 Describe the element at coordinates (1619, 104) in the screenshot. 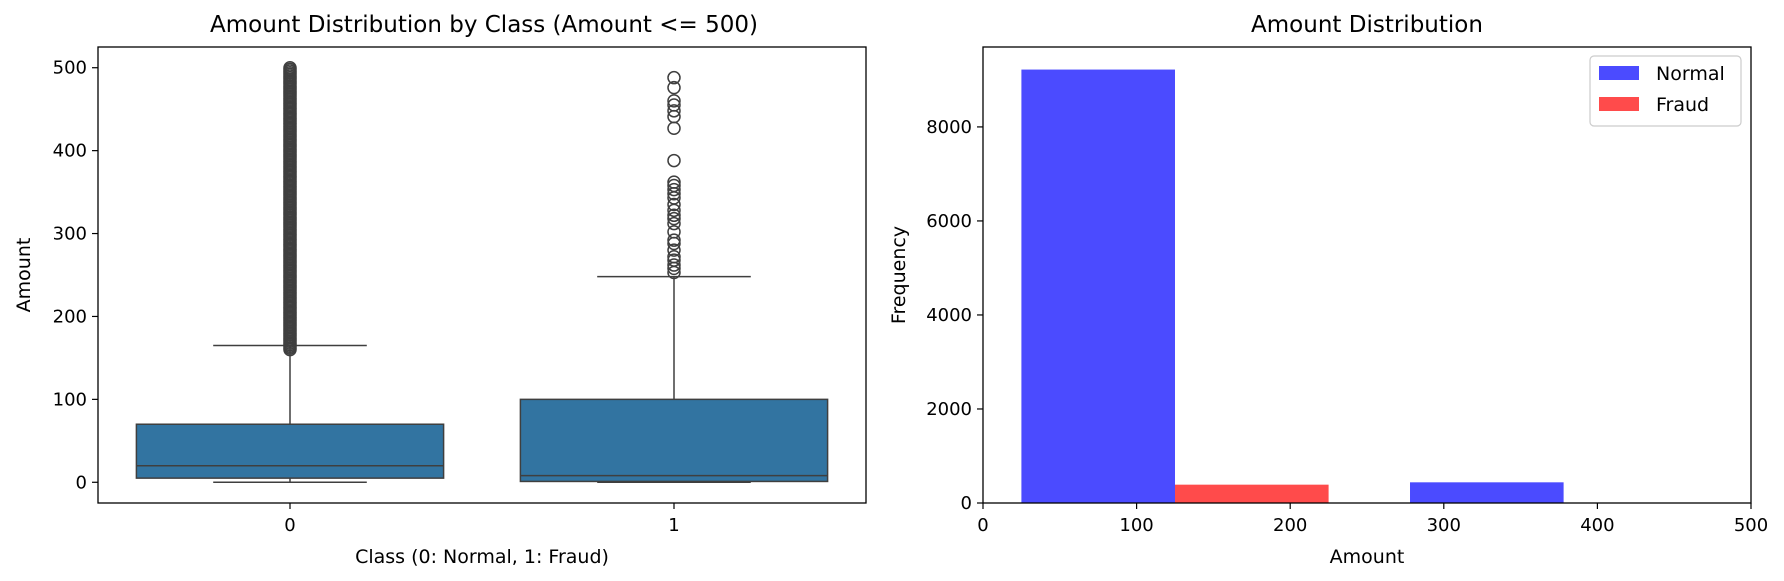

I see `legend-swatch-fraud` at that location.